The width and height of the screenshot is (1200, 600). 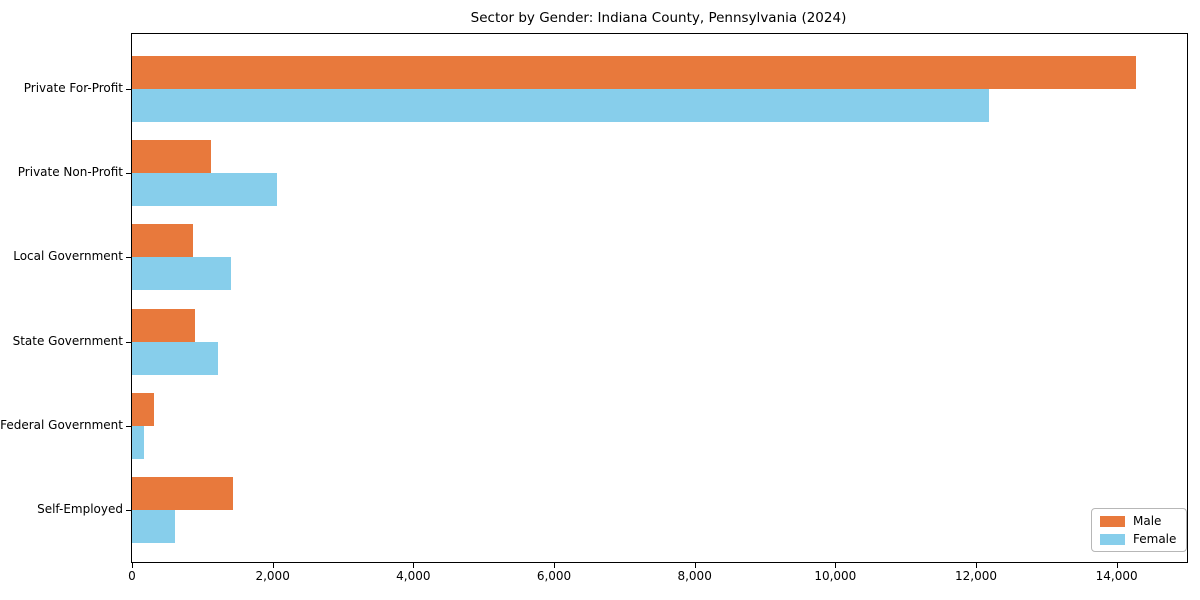 What do you see at coordinates (175, 358) in the screenshot?
I see `bar-female-state-government` at bounding box center [175, 358].